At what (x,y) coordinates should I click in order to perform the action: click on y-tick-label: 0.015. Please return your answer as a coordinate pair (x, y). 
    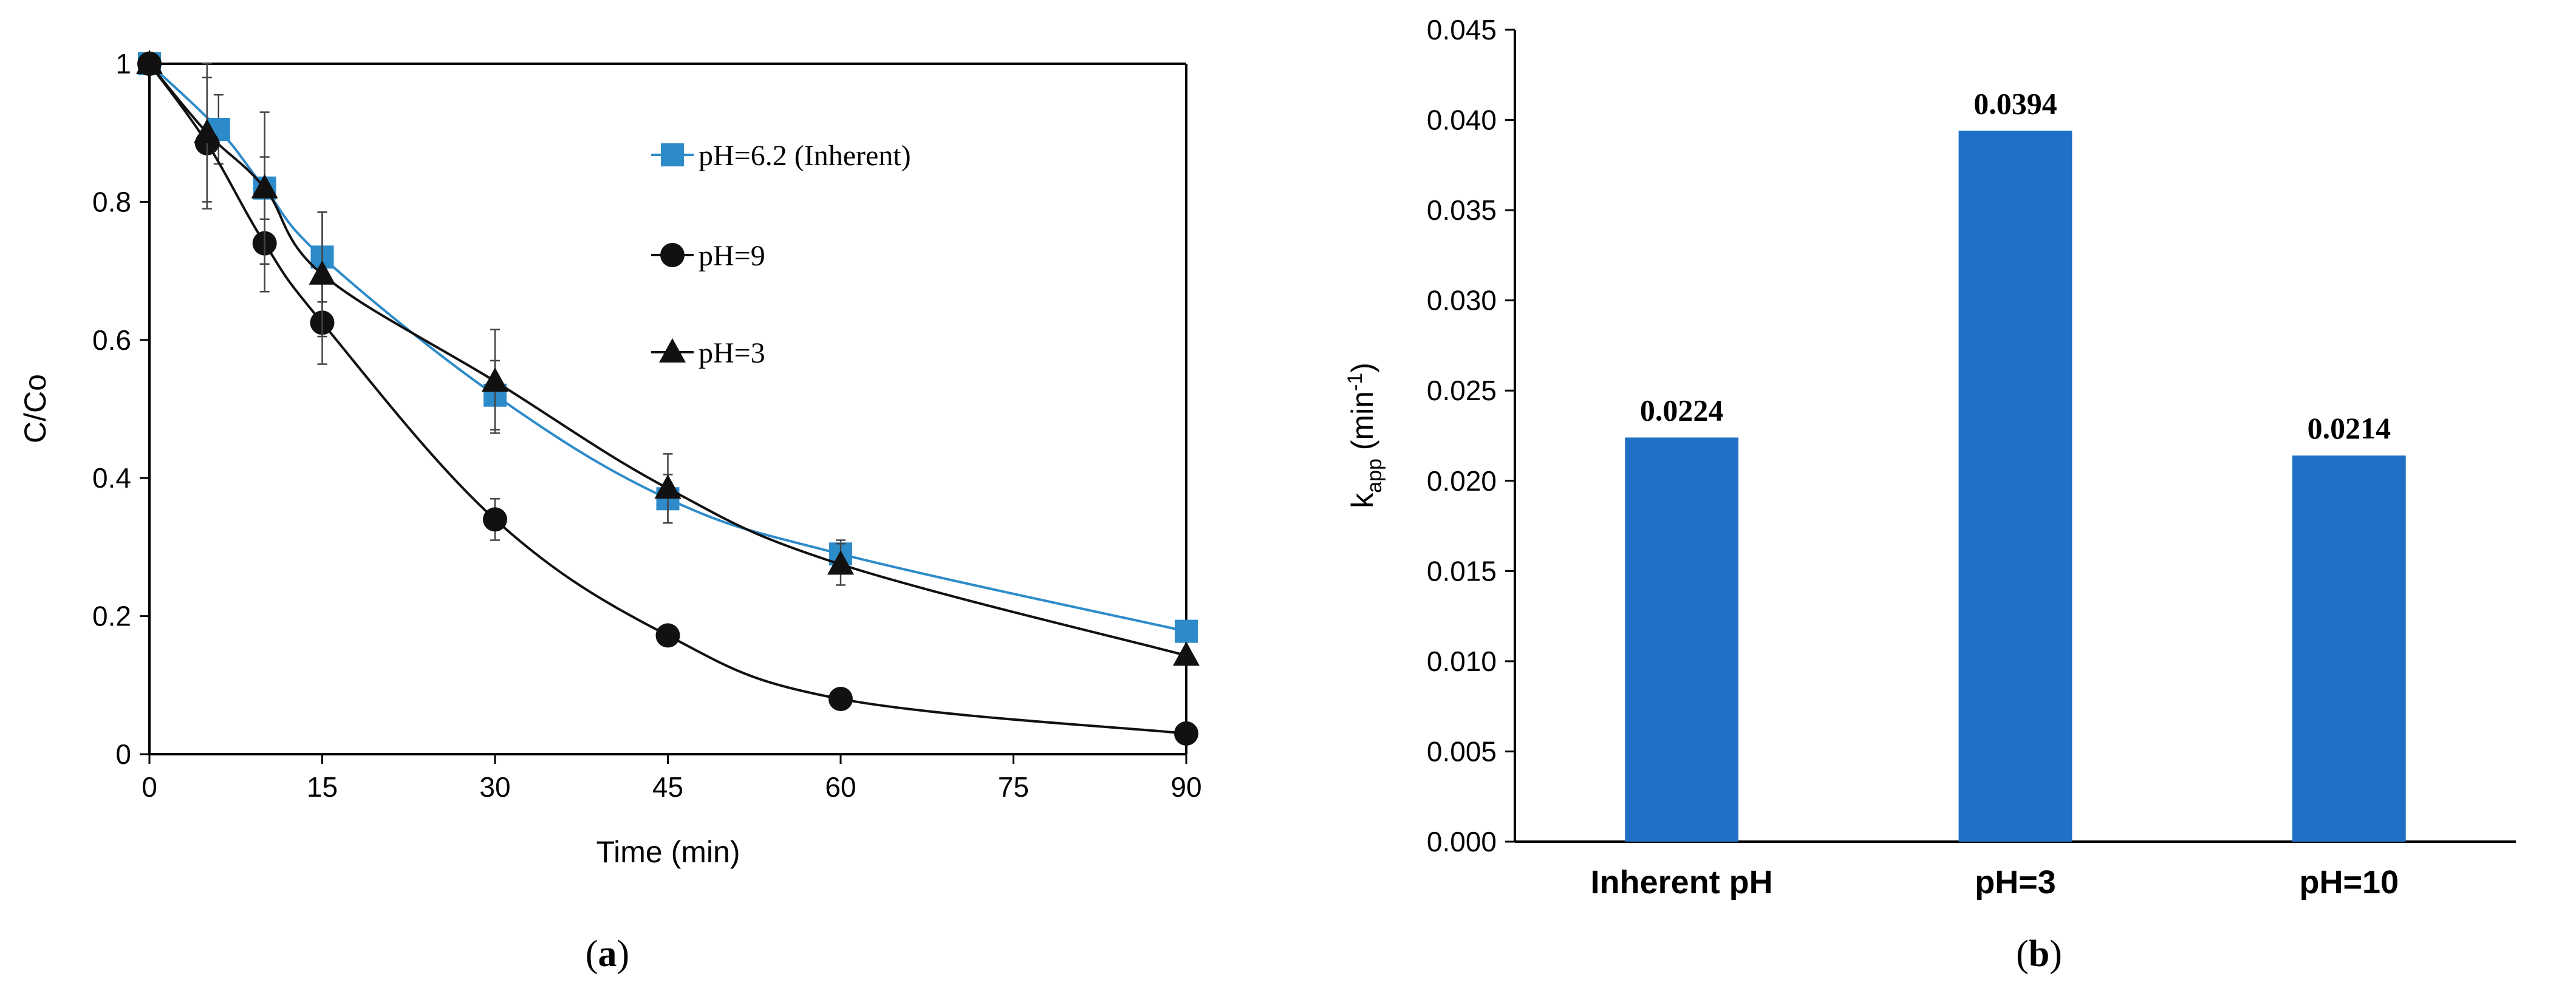
    Looking at the image, I should click on (1462, 571).